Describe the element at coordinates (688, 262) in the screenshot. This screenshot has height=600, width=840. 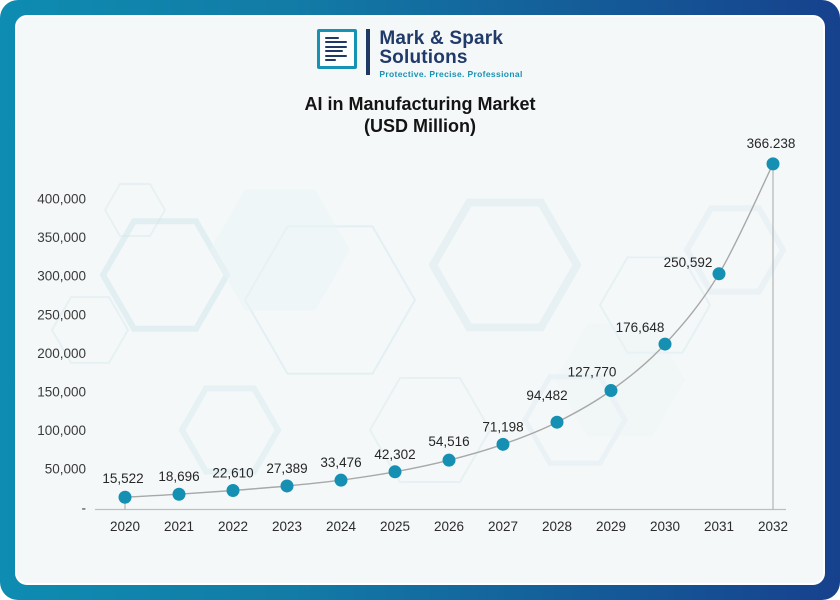
I see `data-point-label: 250,592` at that location.